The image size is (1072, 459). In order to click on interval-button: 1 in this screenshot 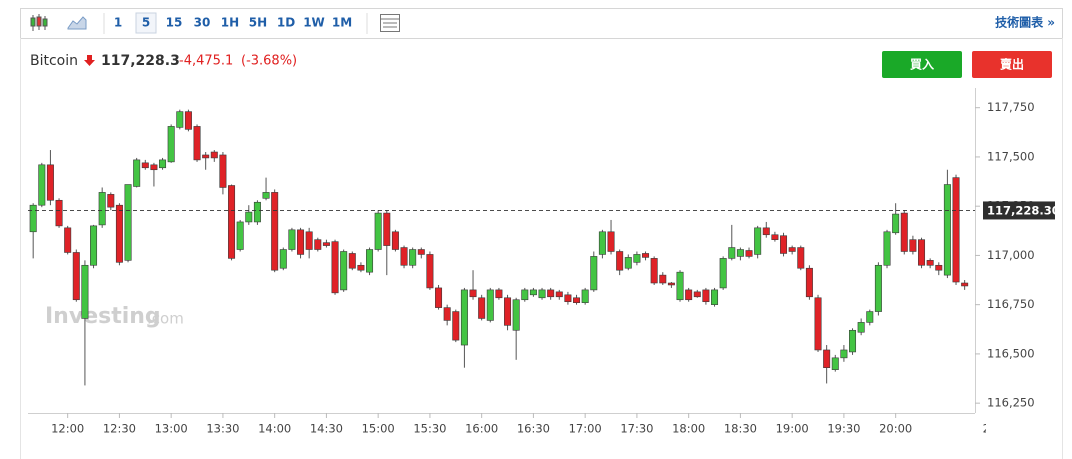, I will do `click(118, 23)`.